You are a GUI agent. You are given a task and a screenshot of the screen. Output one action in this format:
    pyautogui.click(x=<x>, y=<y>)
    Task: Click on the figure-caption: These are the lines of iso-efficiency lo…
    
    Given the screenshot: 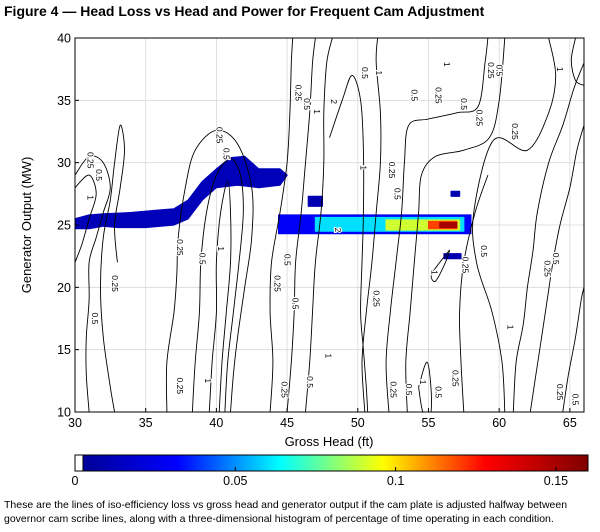 What is the action you would take?
    pyautogui.click(x=286, y=512)
    